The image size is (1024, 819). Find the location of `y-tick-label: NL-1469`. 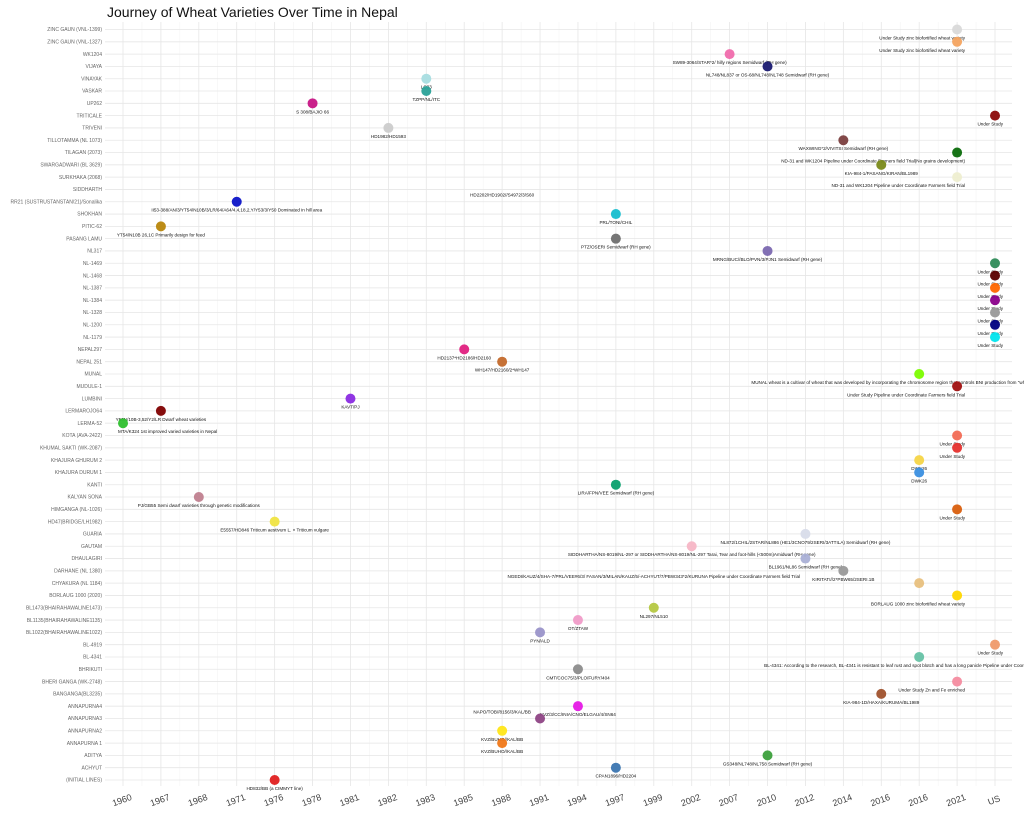

y-tick-label: NL-1469 is located at coordinates (92, 264).